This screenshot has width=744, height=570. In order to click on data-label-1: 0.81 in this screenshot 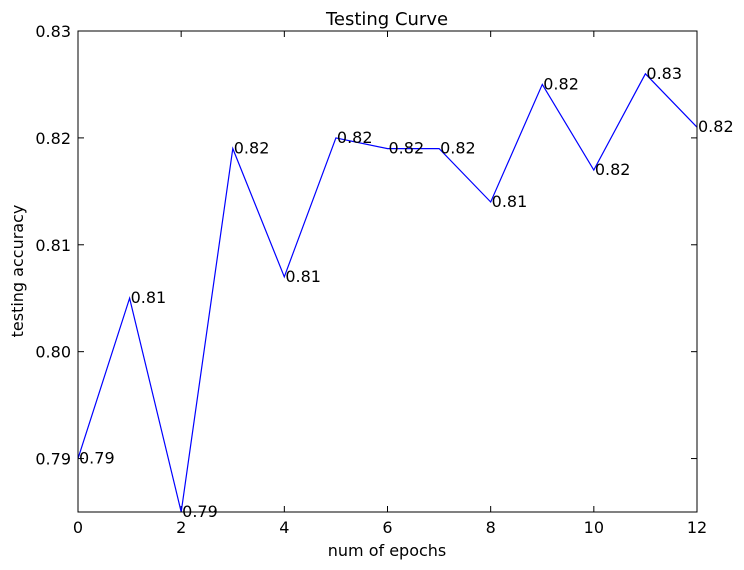, I will do `click(149, 297)`.